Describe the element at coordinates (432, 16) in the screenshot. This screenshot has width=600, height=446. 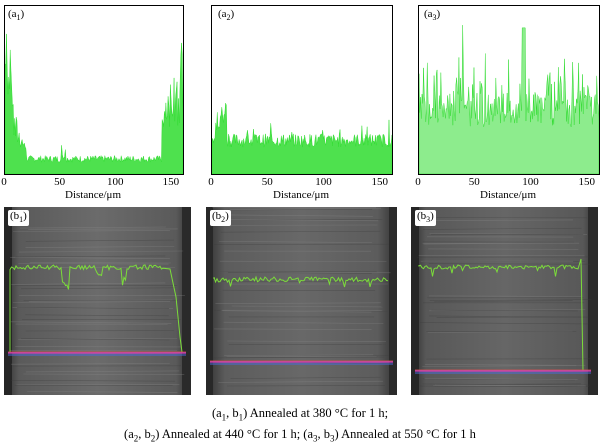
I see `panel-label-a3: (a3)` at that location.